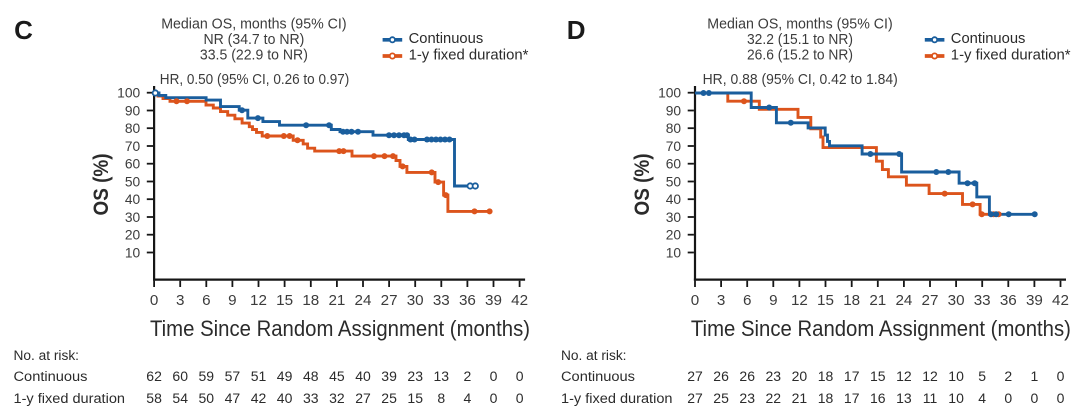  Describe the element at coordinates (253, 40) in the screenshot. I see `svg-text: NR (34.7 to NR)` at that location.